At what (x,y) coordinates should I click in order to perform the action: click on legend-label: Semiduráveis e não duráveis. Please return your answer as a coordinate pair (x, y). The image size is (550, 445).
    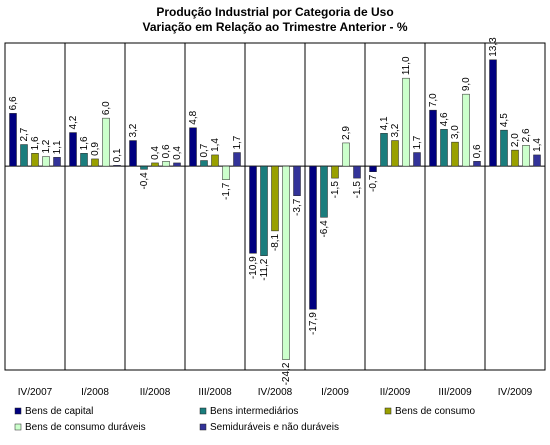
    Looking at the image, I should click on (274, 427).